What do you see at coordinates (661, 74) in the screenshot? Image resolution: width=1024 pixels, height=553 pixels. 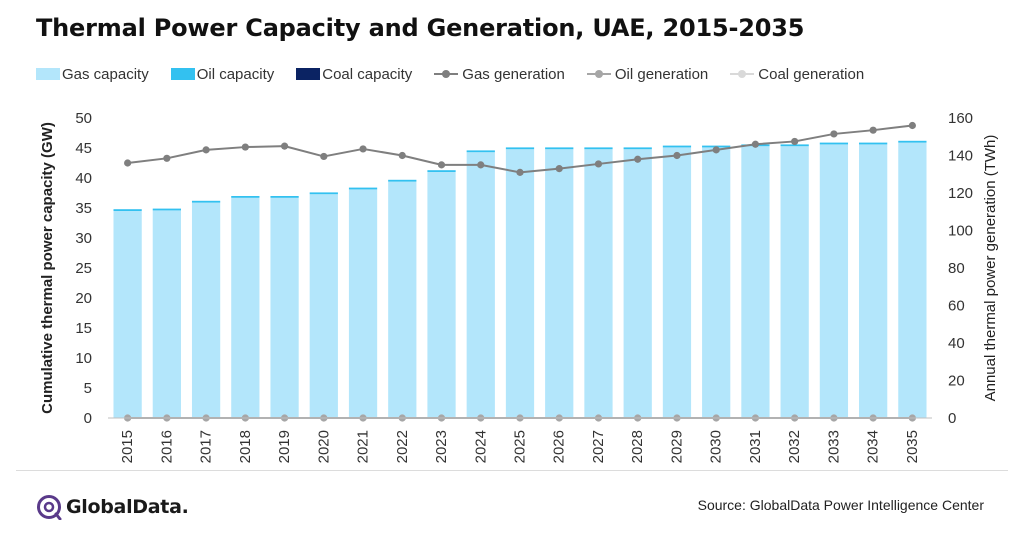 I see `legend-label: Oil generation` at bounding box center [661, 74].